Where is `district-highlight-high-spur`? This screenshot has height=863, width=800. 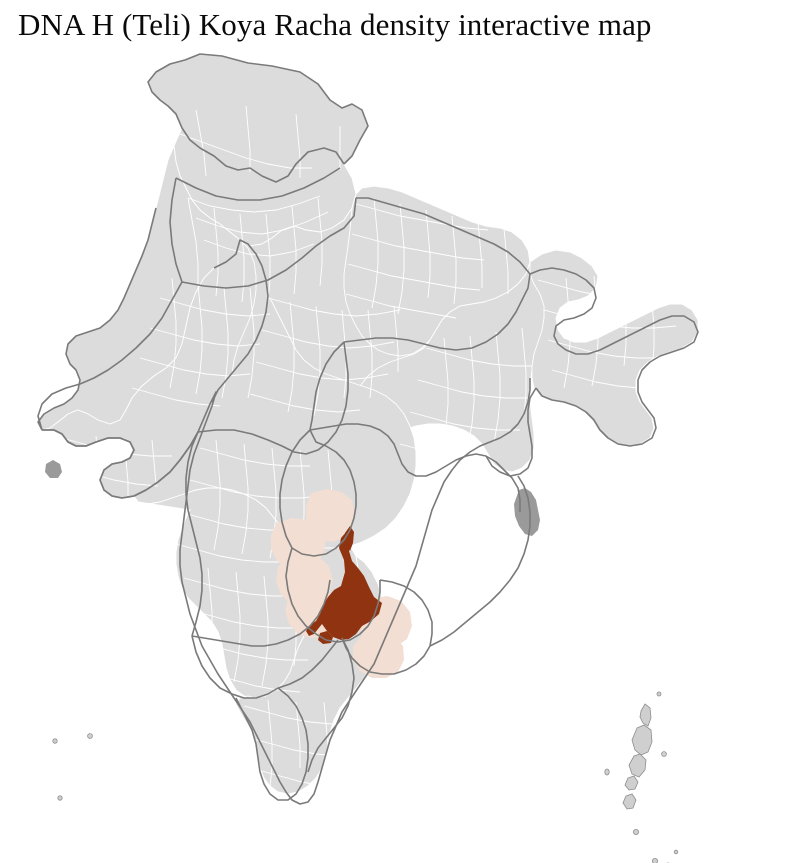
district-highlight-high-spur is located at coordinates (349, 538).